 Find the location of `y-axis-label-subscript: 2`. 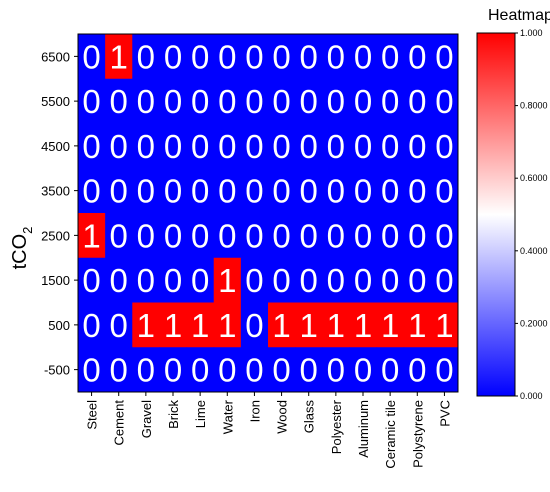

y-axis-label-subscript: 2 is located at coordinates (27, 230).